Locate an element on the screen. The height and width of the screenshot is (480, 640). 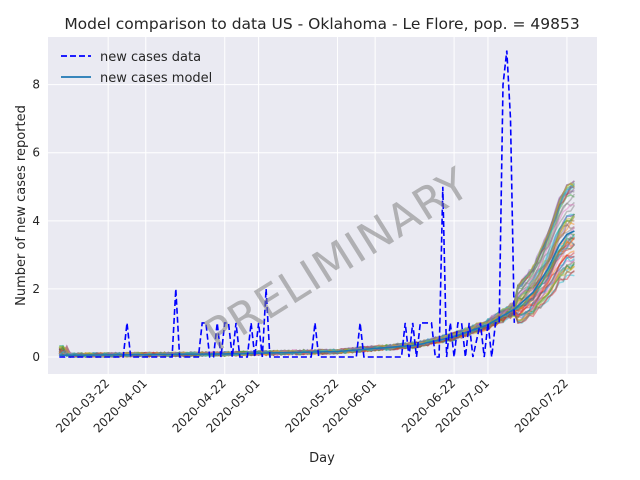
y-tick-label: 8 is located at coordinates (36, 85).